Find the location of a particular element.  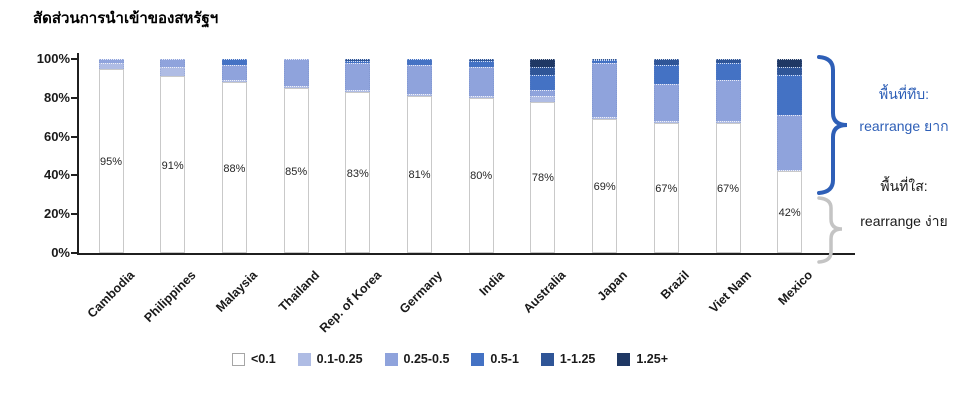

y-tick-label: 80% is located at coordinates (56, 97).